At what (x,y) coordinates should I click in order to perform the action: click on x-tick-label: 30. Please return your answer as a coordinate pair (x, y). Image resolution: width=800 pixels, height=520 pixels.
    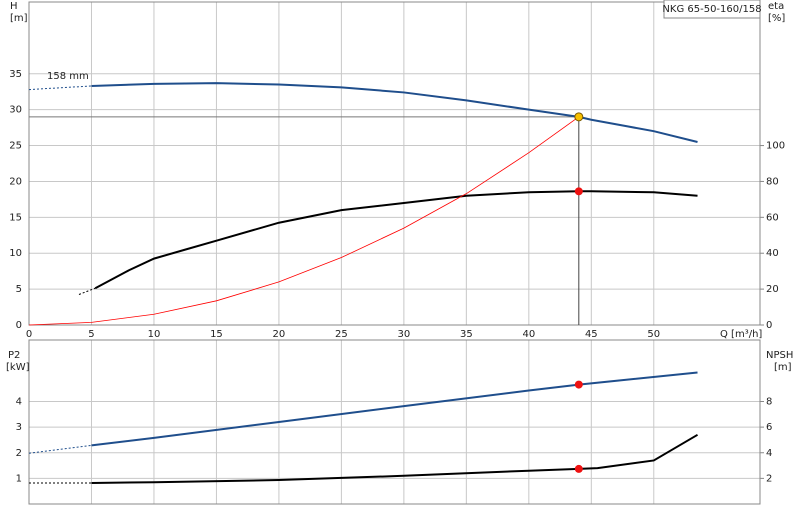
    Looking at the image, I should click on (404, 334).